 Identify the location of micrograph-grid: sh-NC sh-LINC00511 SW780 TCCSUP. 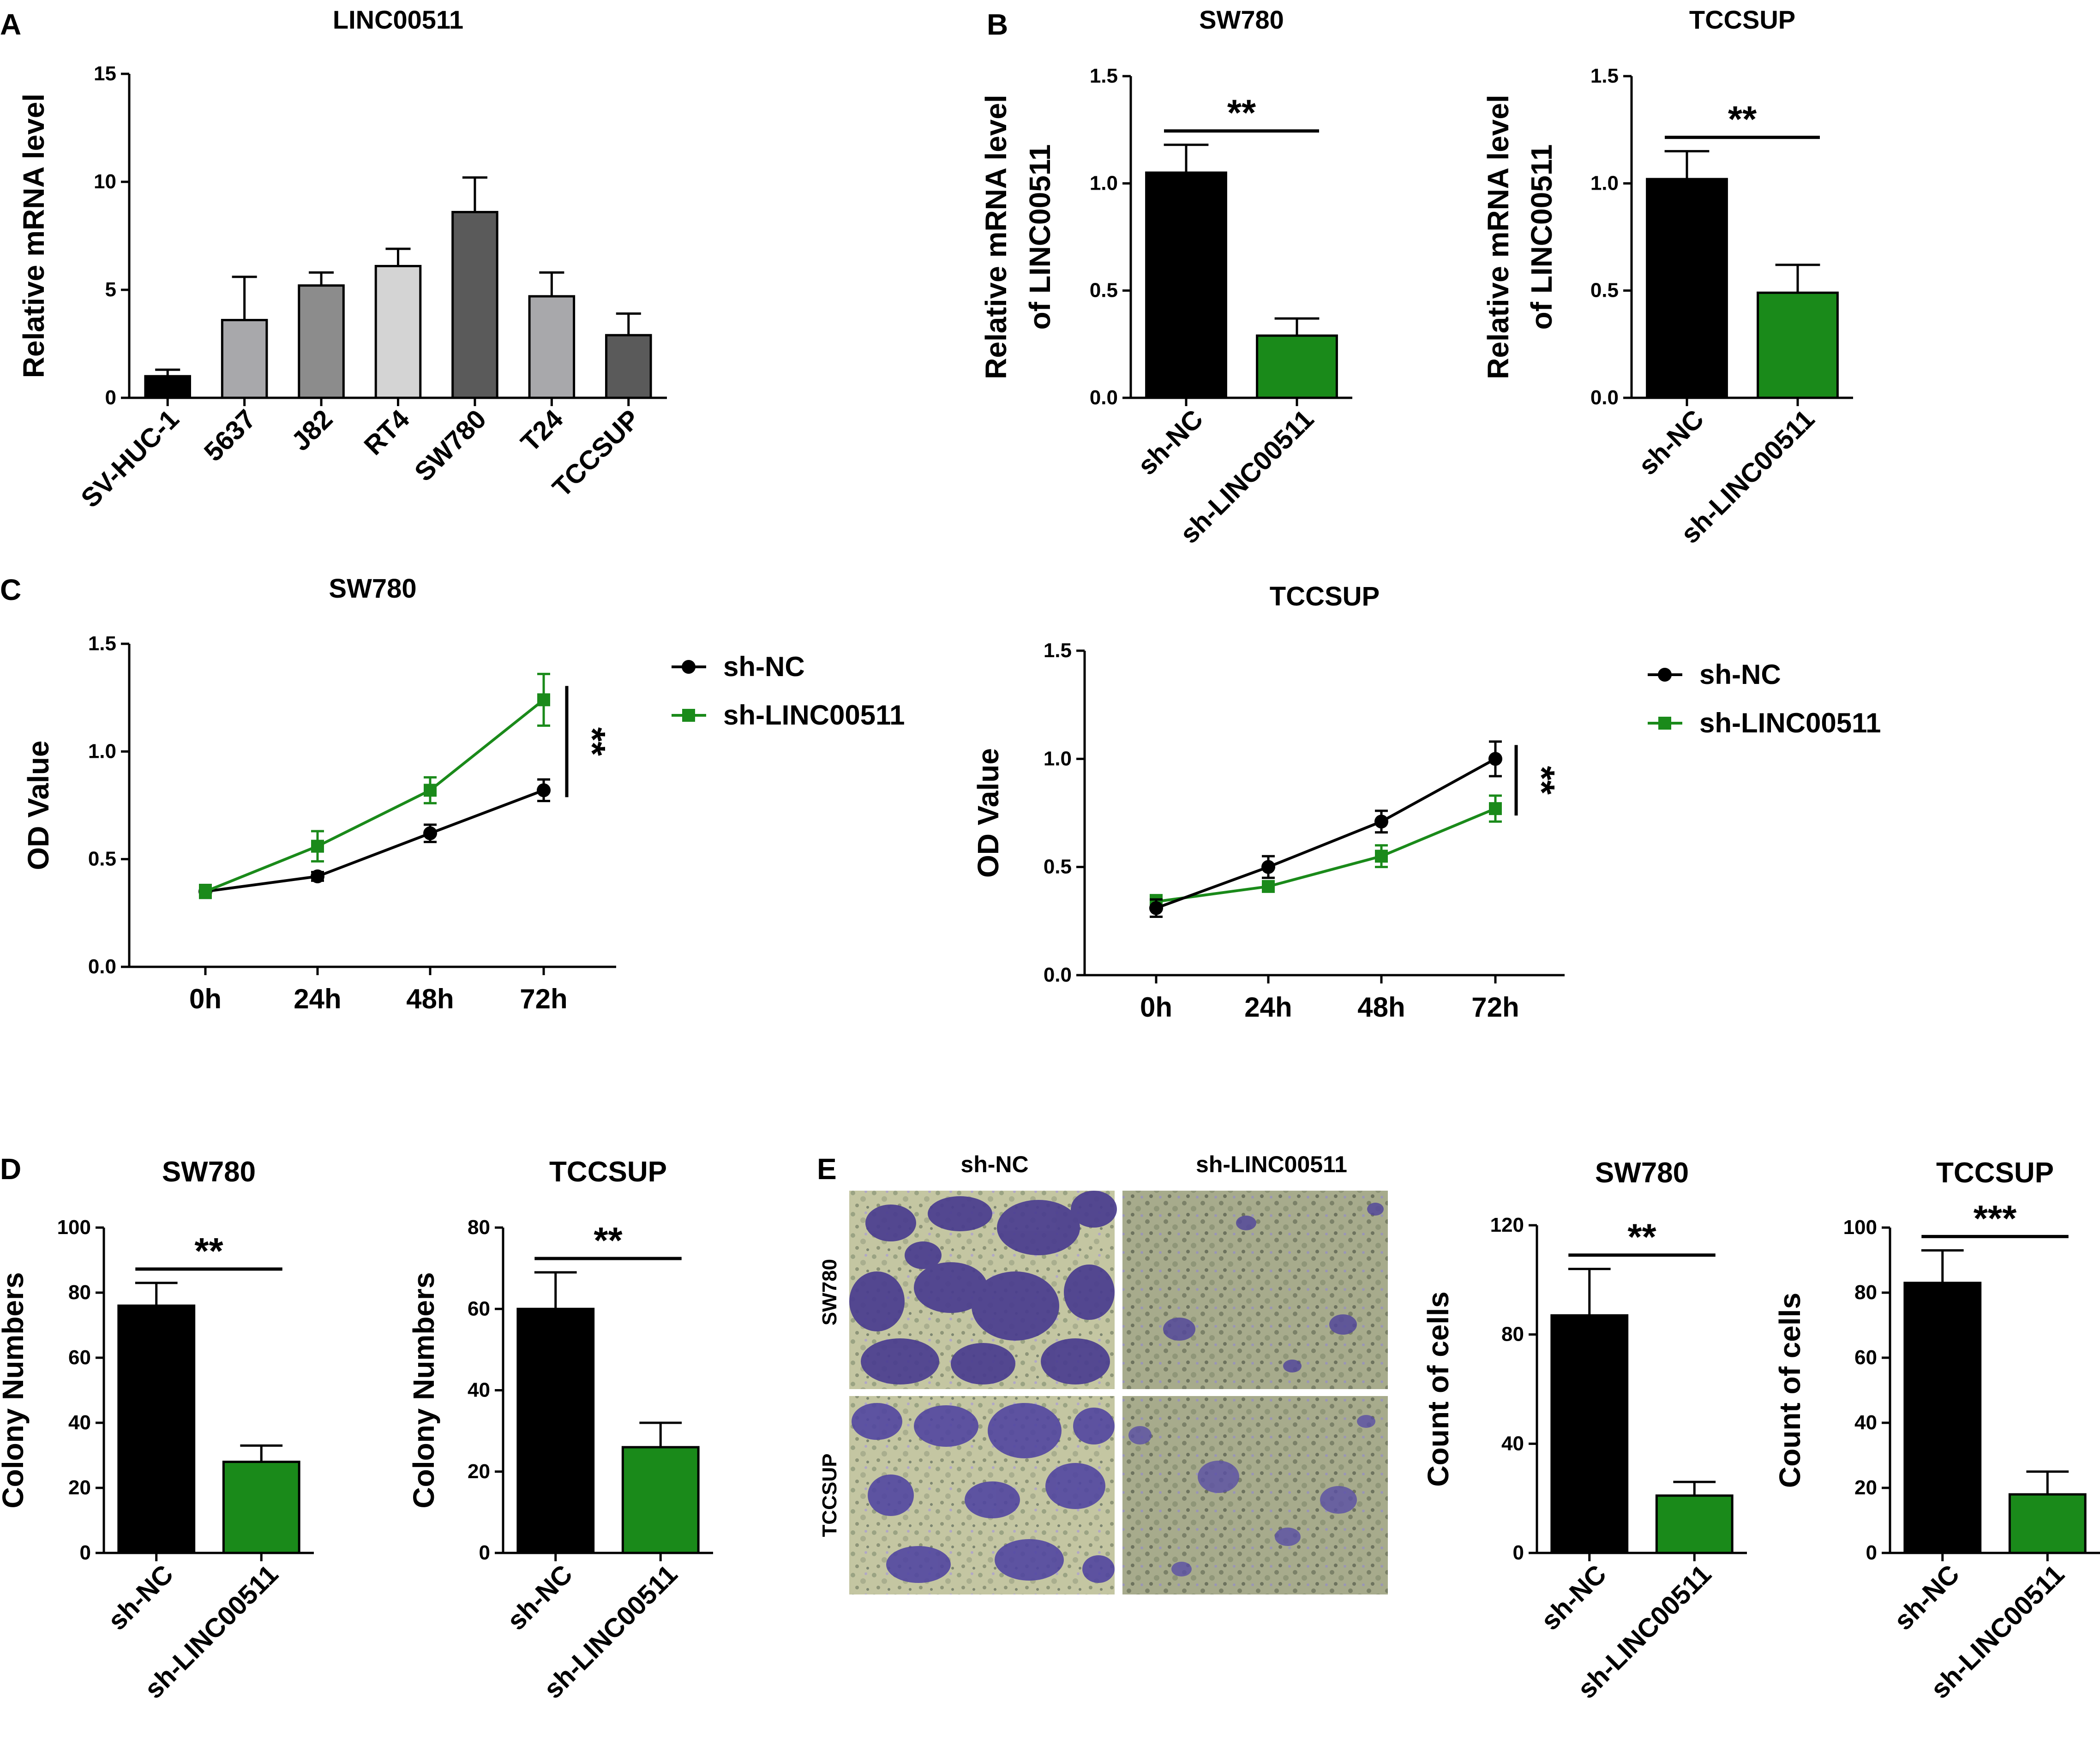
(1103, 1372).